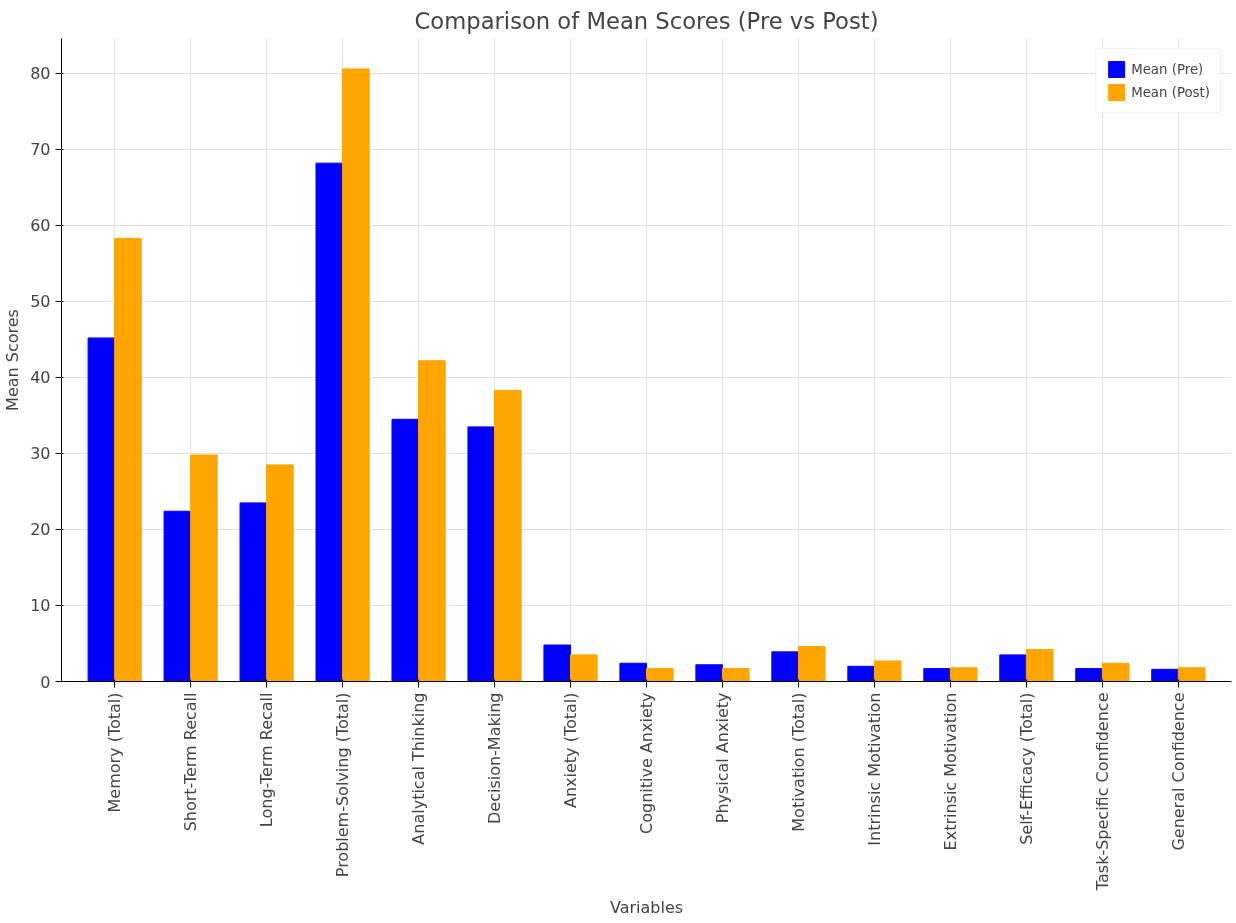 Image resolution: width=1236 pixels, height=923 pixels. What do you see at coordinates (45, 682) in the screenshot?
I see `y-tick-label: 0` at bounding box center [45, 682].